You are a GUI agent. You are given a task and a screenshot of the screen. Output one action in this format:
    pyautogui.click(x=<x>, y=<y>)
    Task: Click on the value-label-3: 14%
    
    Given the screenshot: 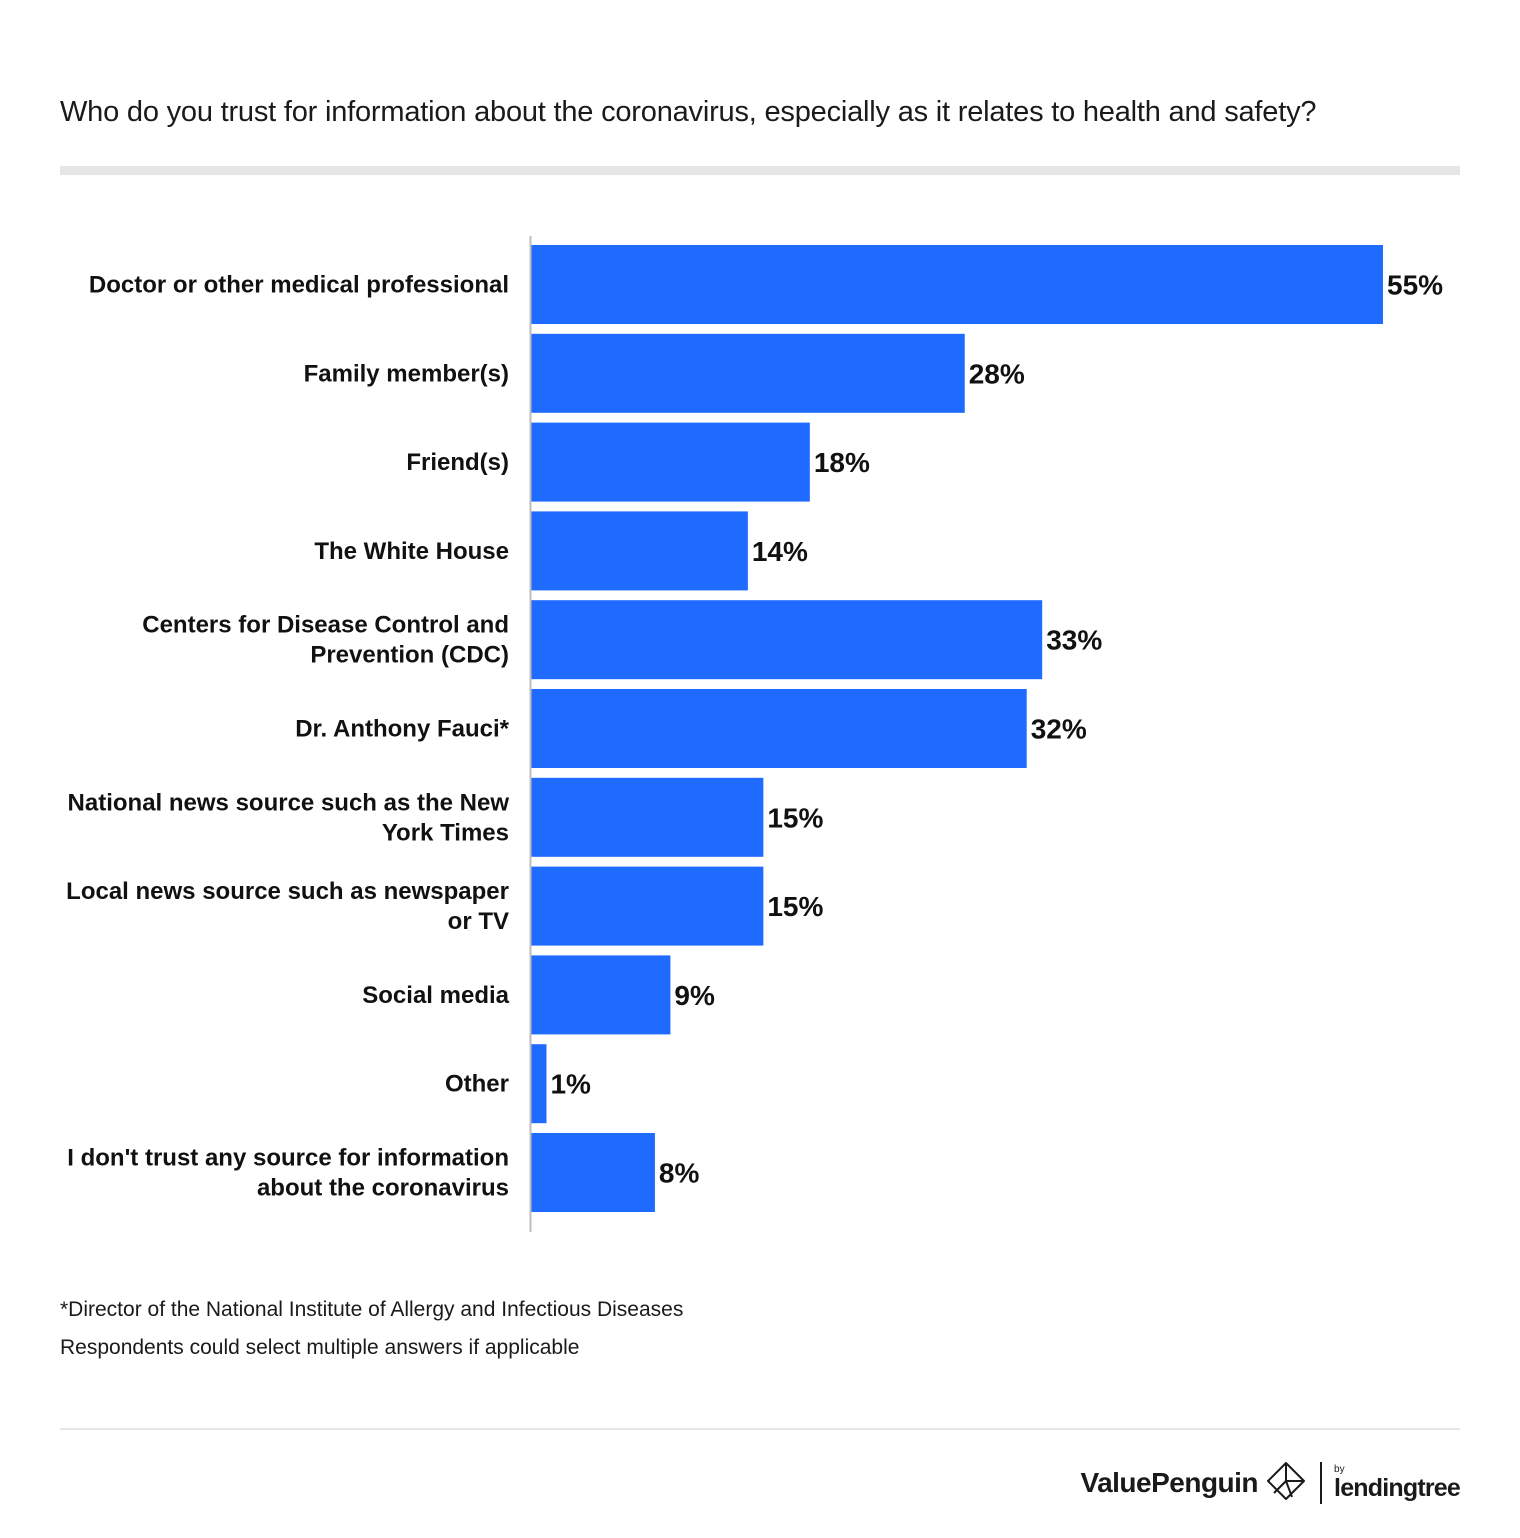 What is the action you would take?
    pyautogui.click(x=780, y=551)
    